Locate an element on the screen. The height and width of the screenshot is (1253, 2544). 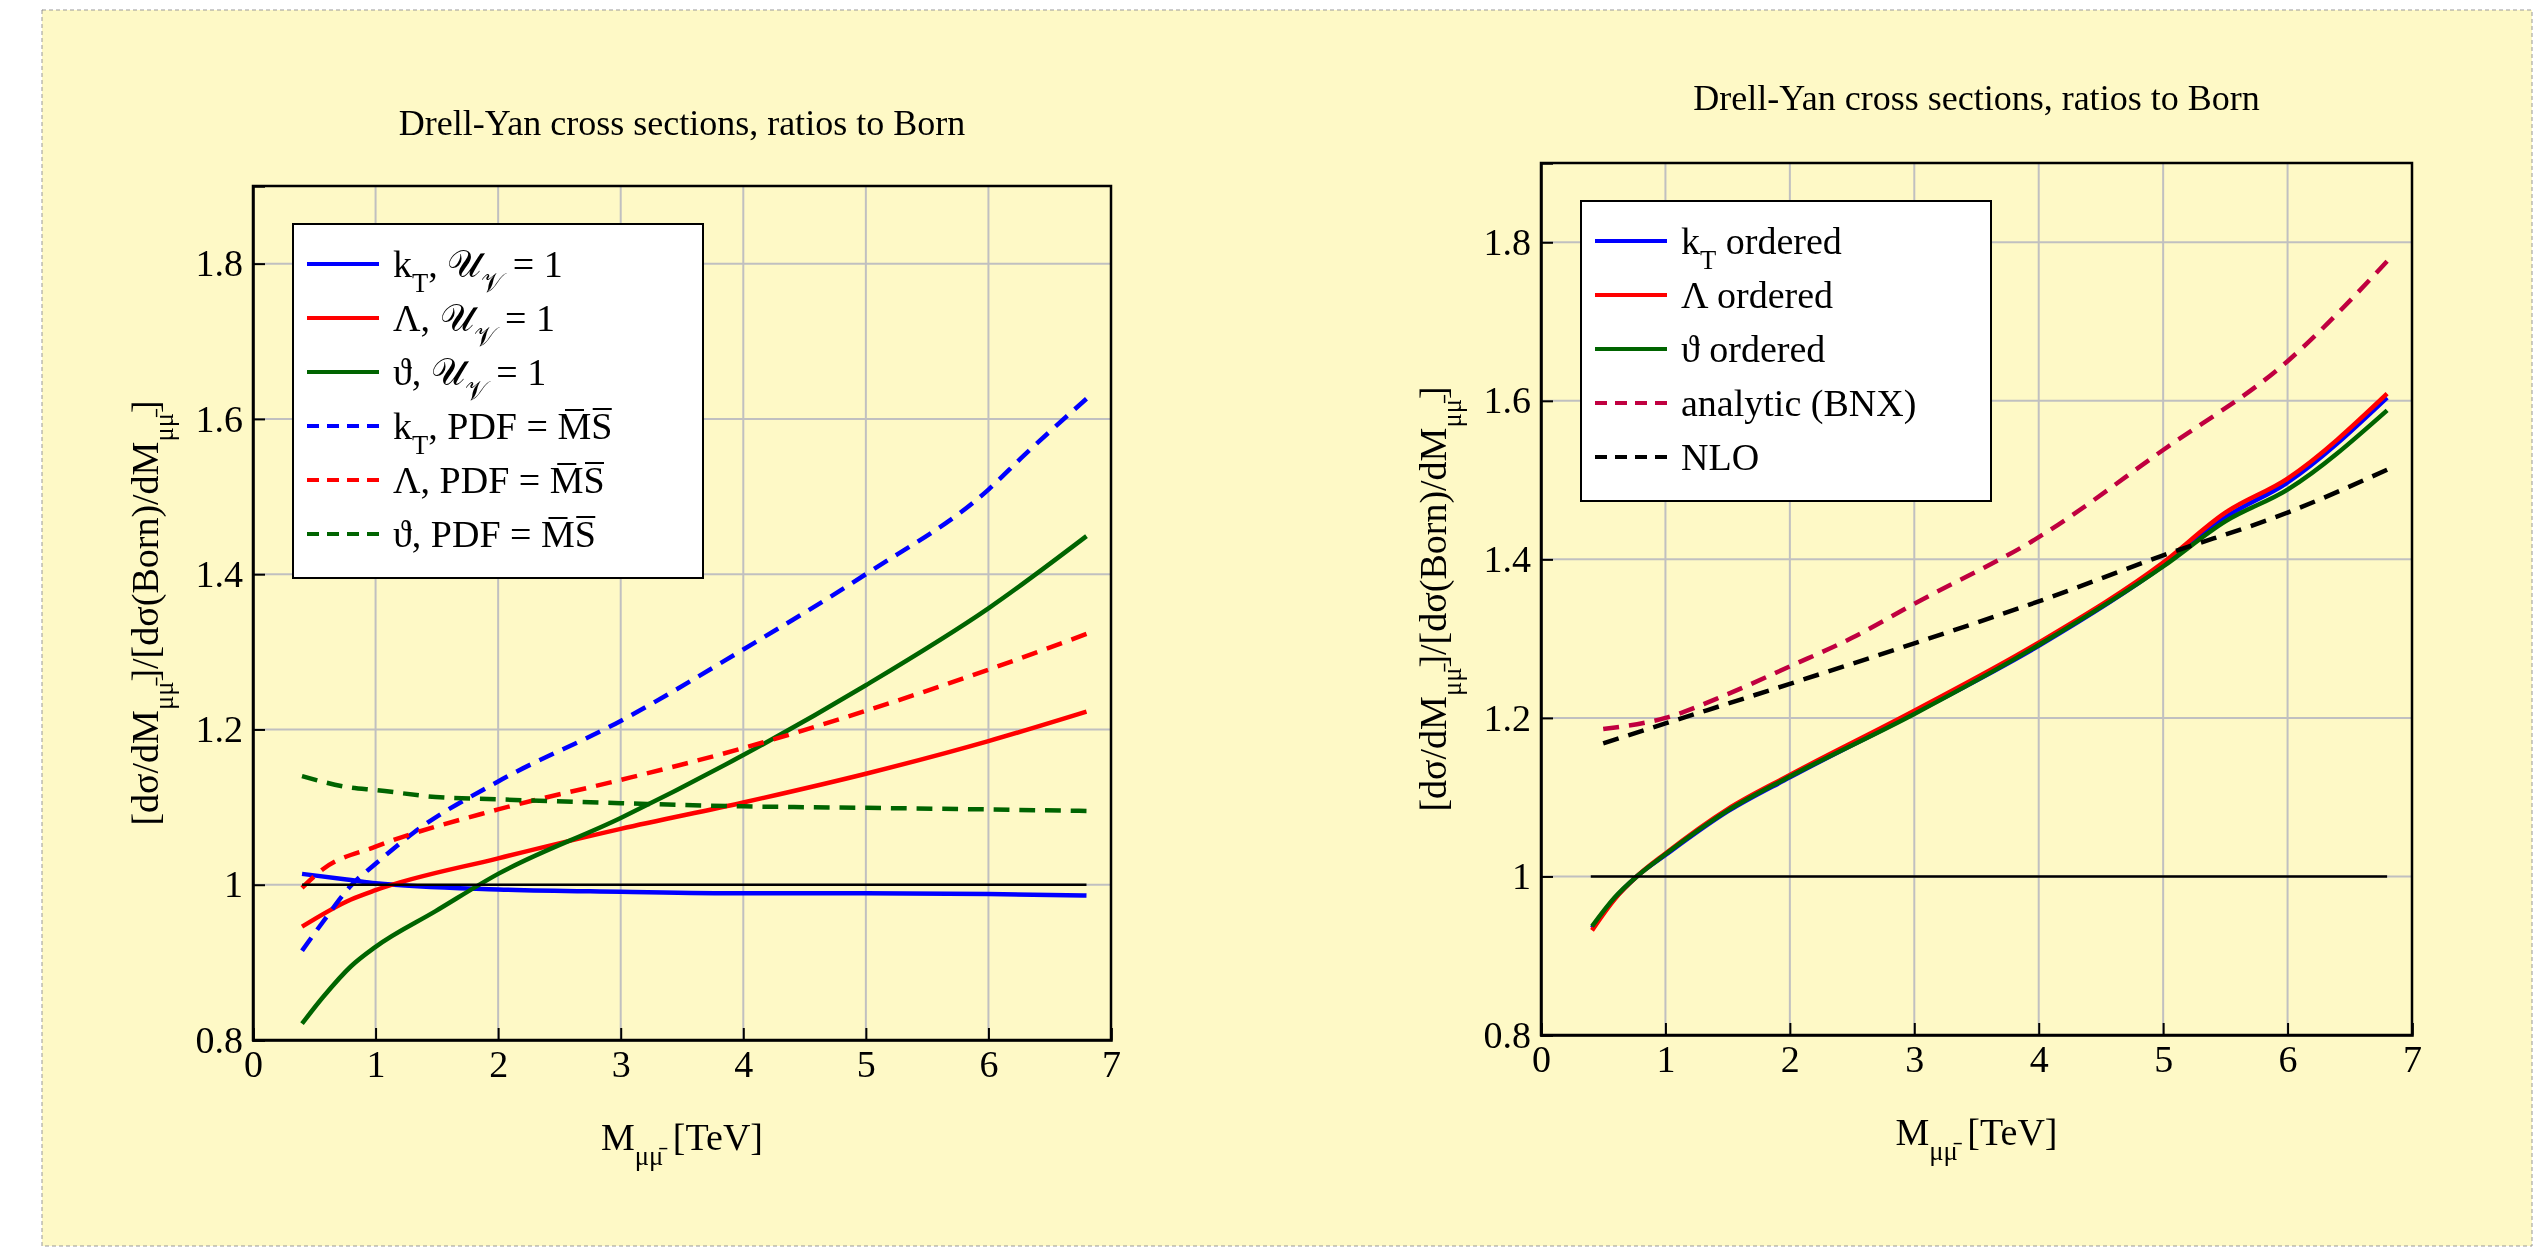
legend-label: ϑ ordered is located at coordinates (1753, 349).